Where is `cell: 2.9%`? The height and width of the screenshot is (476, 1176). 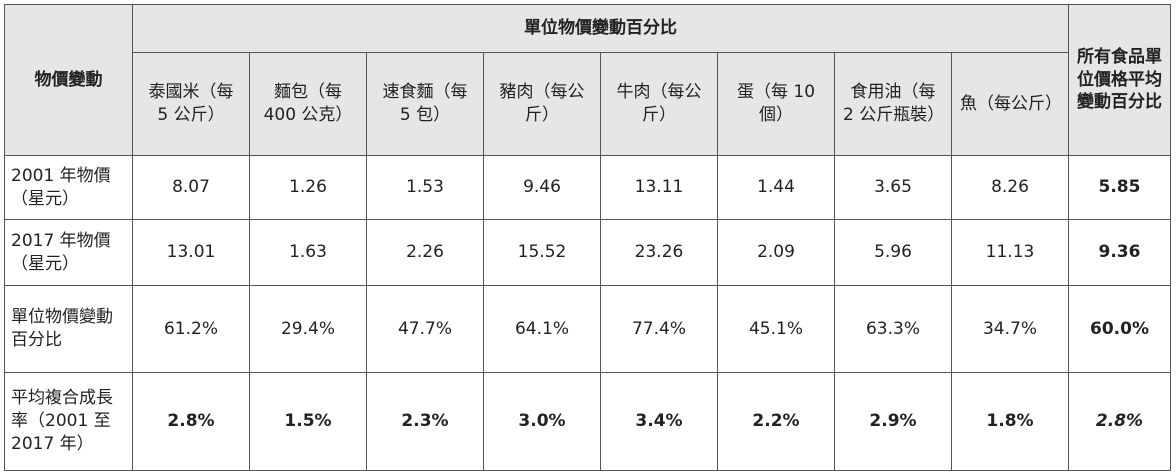
cell: 2.9% is located at coordinates (893, 421).